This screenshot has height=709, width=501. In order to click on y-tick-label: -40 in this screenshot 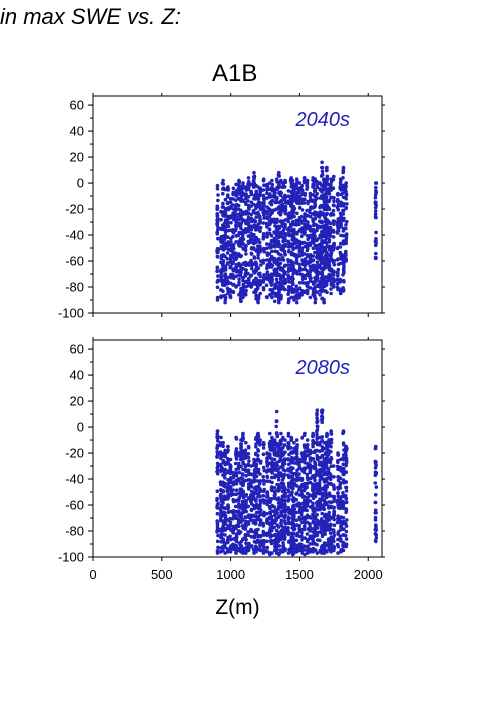, I will do `click(74, 479)`.